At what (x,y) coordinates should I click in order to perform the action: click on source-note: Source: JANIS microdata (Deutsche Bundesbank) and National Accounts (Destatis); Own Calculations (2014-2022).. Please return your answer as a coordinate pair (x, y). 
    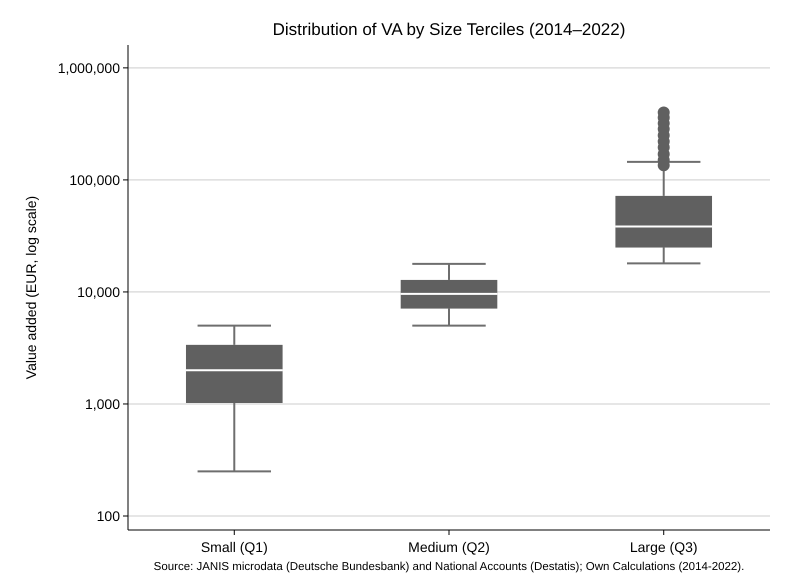
    Looking at the image, I should click on (449, 567).